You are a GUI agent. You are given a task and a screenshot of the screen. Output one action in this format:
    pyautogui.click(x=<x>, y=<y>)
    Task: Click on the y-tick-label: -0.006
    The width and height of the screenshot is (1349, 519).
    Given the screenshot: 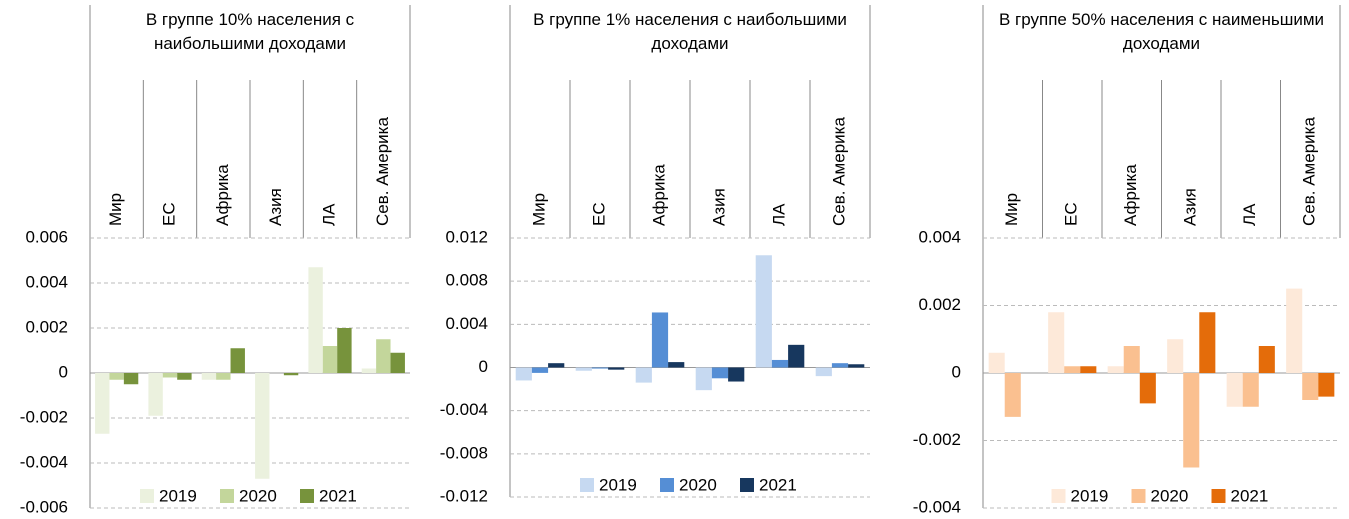 What is the action you would take?
    pyautogui.click(x=44, y=506)
    